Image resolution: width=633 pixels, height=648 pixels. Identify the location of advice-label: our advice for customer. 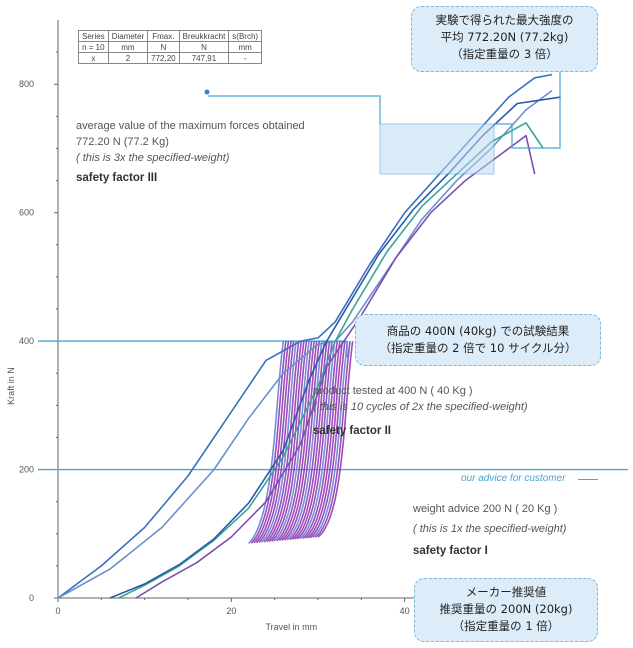
(513, 478).